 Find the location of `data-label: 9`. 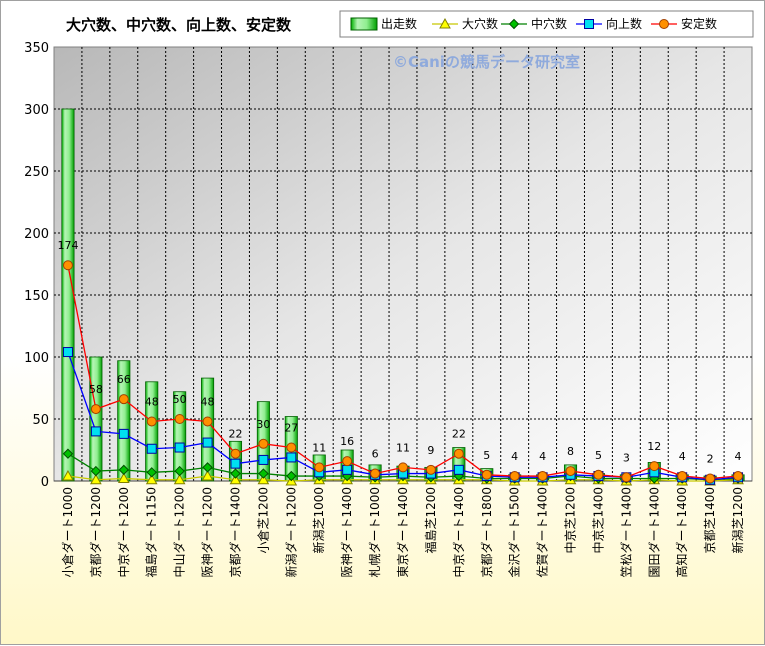

data-label: 9 is located at coordinates (430, 450).